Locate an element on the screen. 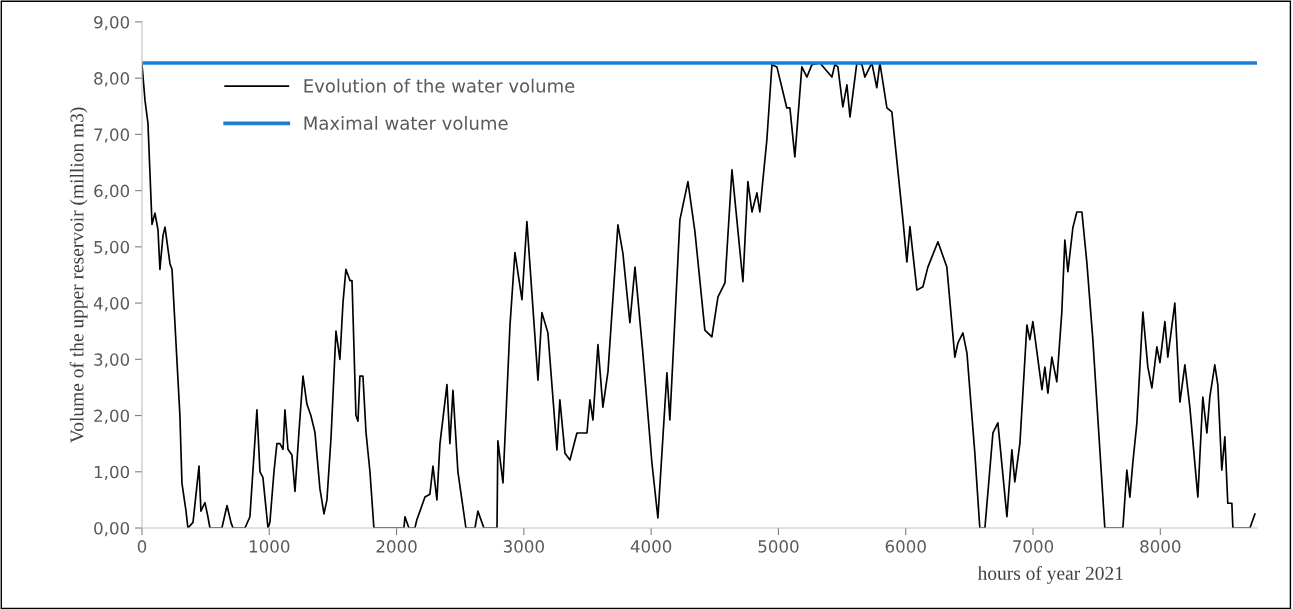 This screenshot has height=609, width=1293. y-axis-title: Volume of the upper reservoir (million m3) is located at coordinates (78, 275).